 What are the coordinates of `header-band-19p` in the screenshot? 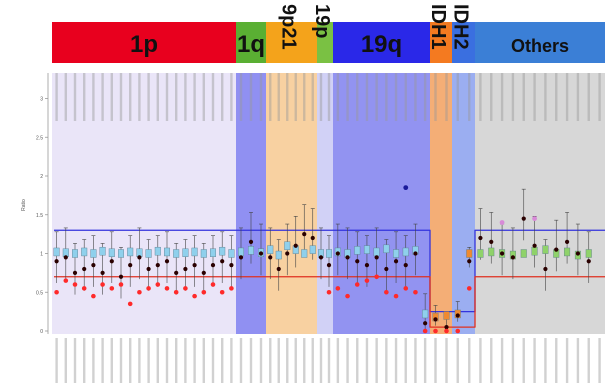 It's located at (325, 42).